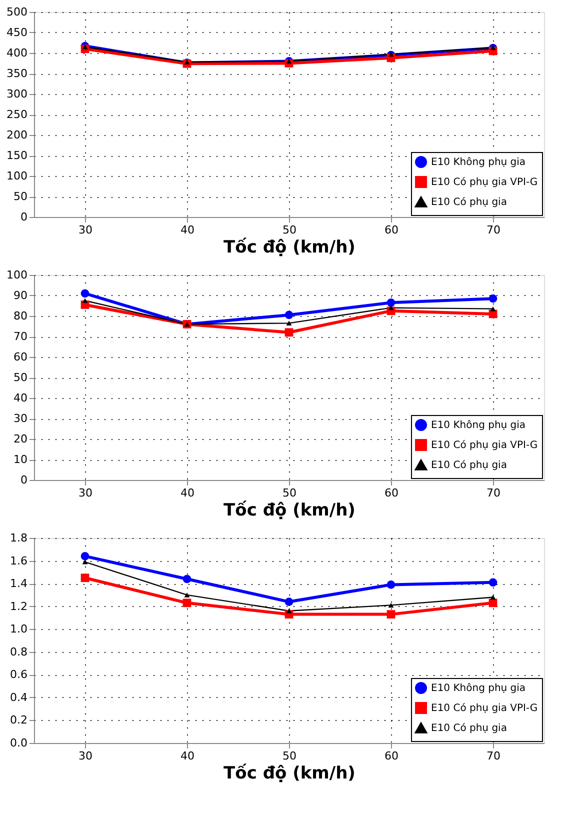 The width and height of the screenshot is (579, 835). What do you see at coordinates (17, 12) in the screenshot?
I see `y-tick-label: 500` at bounding box center [17, 12].